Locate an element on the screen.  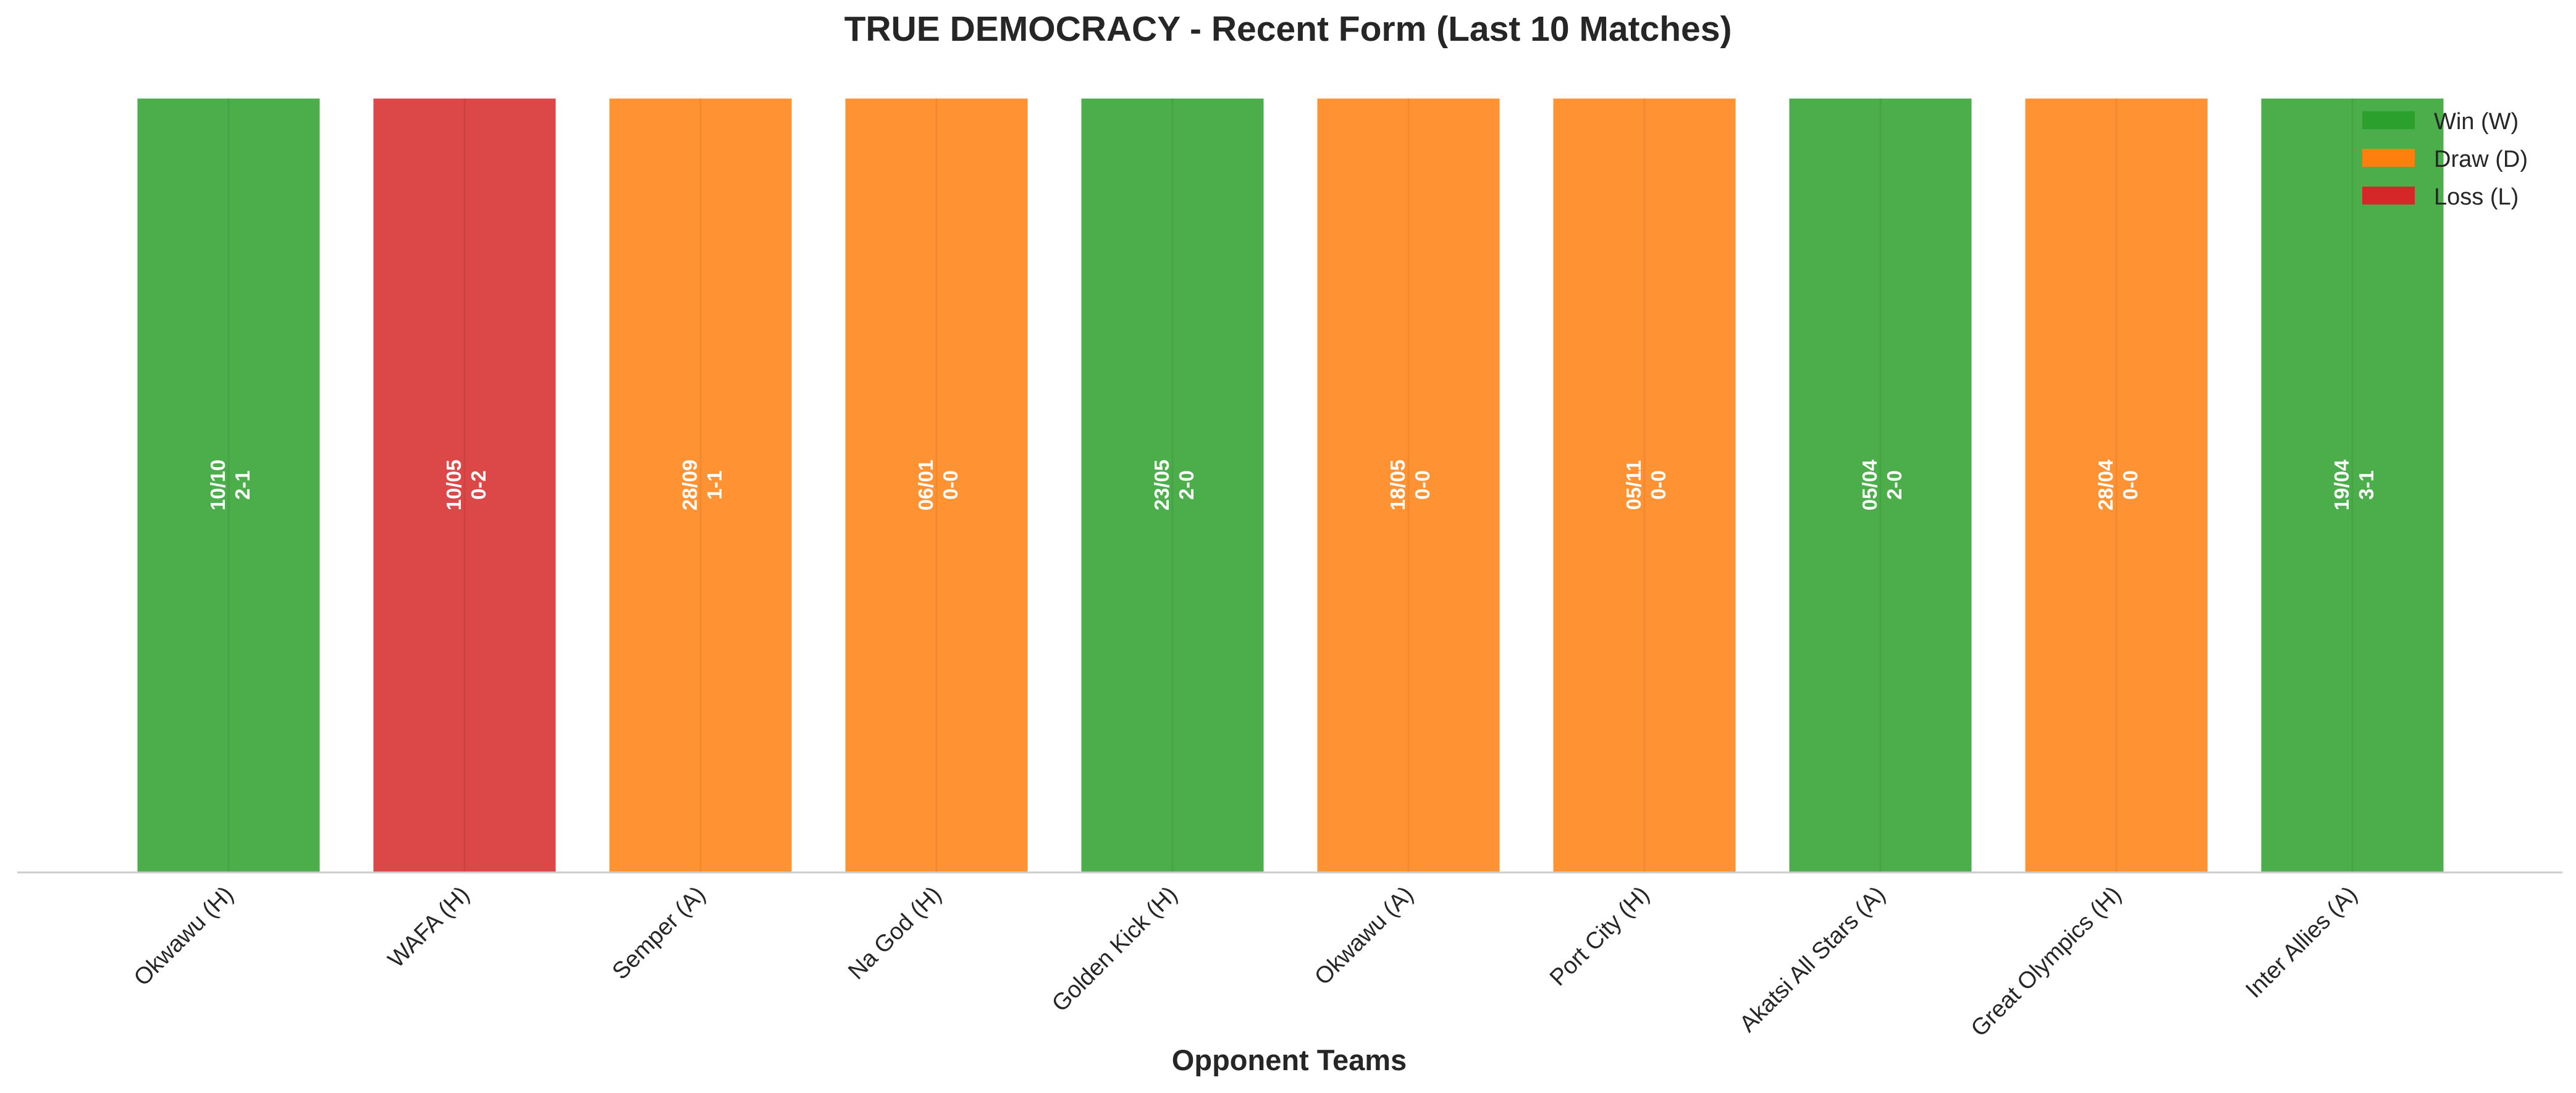
bar-label-3: 28/091-1 is located at coordinates (702, 486).